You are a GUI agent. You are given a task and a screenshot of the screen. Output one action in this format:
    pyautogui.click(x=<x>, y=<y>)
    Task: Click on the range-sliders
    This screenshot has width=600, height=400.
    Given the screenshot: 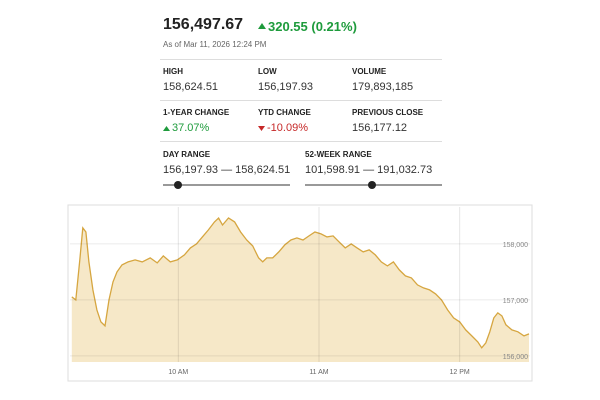 What is the action you would take?
    pyautogui.click(x=302, y=185)
    